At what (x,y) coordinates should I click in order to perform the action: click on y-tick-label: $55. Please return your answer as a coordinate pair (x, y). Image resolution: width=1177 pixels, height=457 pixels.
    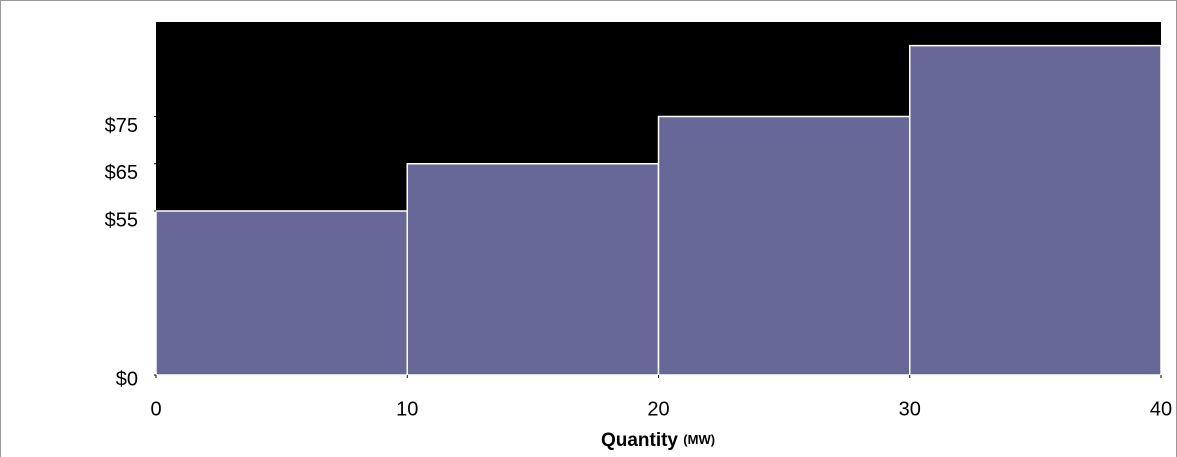
    Looking at the image, I should click on (121, 220).